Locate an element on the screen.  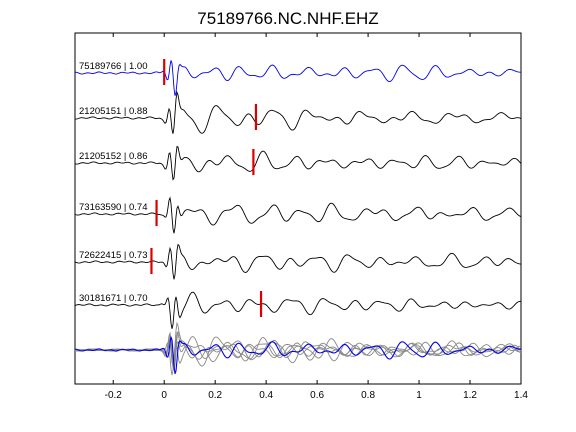
x-tick-label: -0.2 is located at coordinates (114, 395).